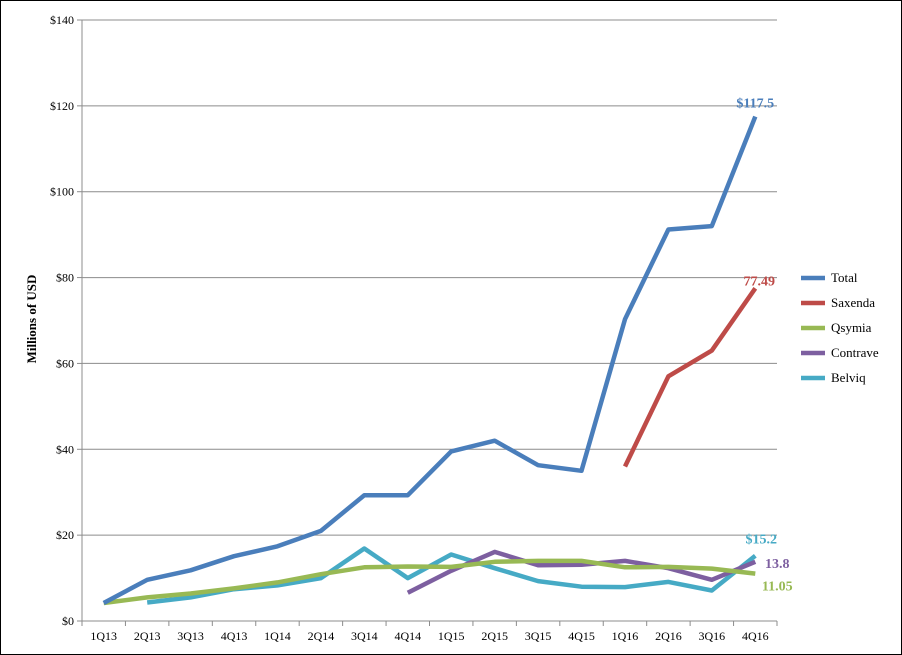  What do you see at coordinates (777, 587) in the screenshot?
I see `data-label-qsymia: 11.05` at bounding box center [777, 587].